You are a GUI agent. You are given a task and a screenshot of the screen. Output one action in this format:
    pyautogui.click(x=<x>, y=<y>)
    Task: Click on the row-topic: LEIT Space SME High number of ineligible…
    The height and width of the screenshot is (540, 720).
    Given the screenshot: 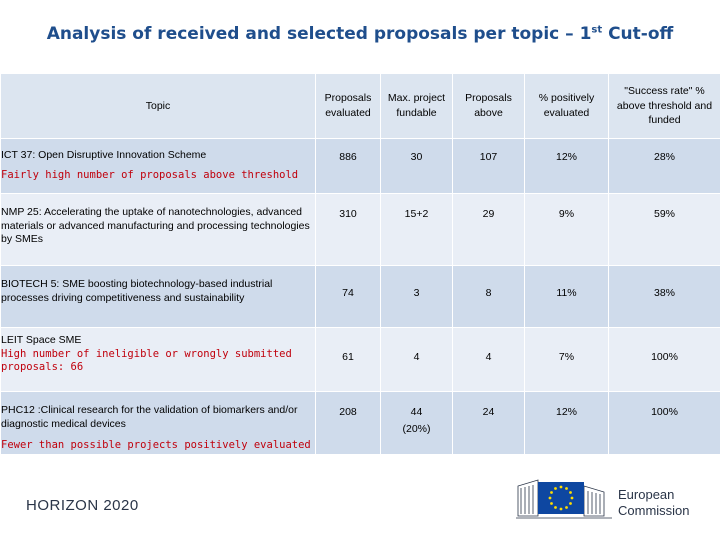 What is the action you would take?
    pyautogui.click(x=158, y=359)
    